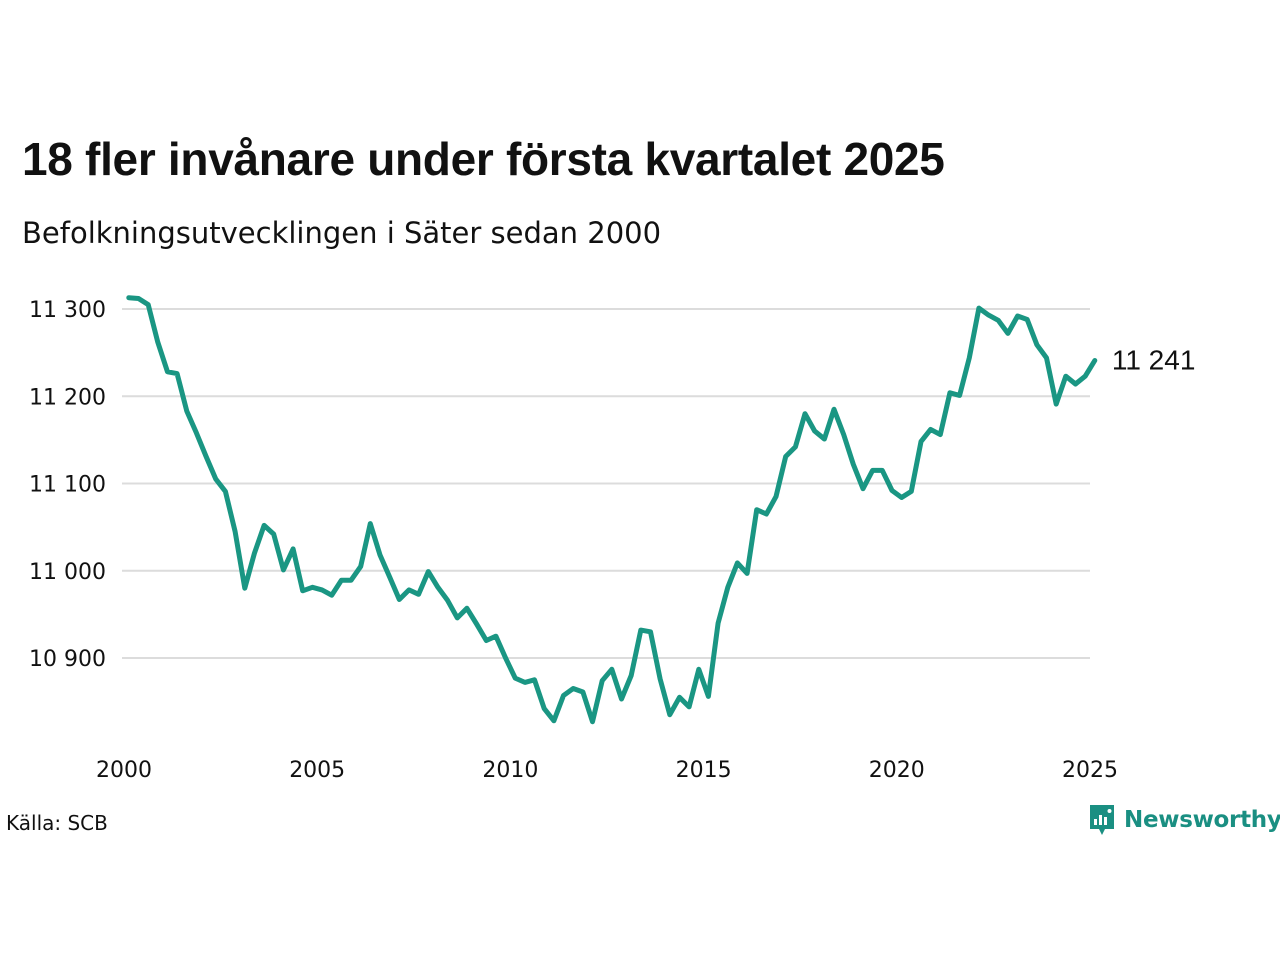 The width and height of the screenshot is (1280, 960). I want to click on y-tick-label: 11 200, so click(67, 397).